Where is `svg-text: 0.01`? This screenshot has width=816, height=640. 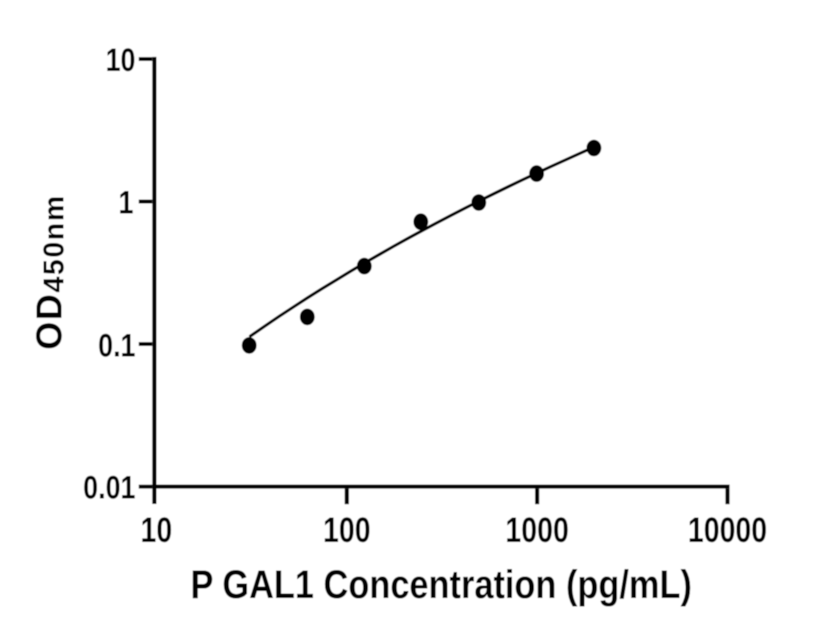 svg-text: 0.01 is located at coordinates (109, 488).